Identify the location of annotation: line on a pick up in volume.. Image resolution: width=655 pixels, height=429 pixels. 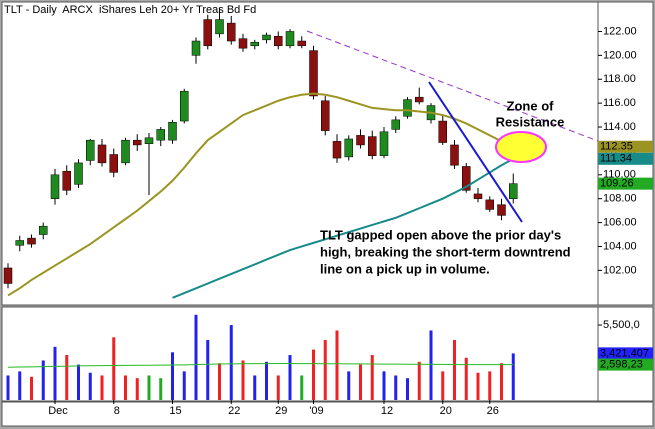
(405, 268).